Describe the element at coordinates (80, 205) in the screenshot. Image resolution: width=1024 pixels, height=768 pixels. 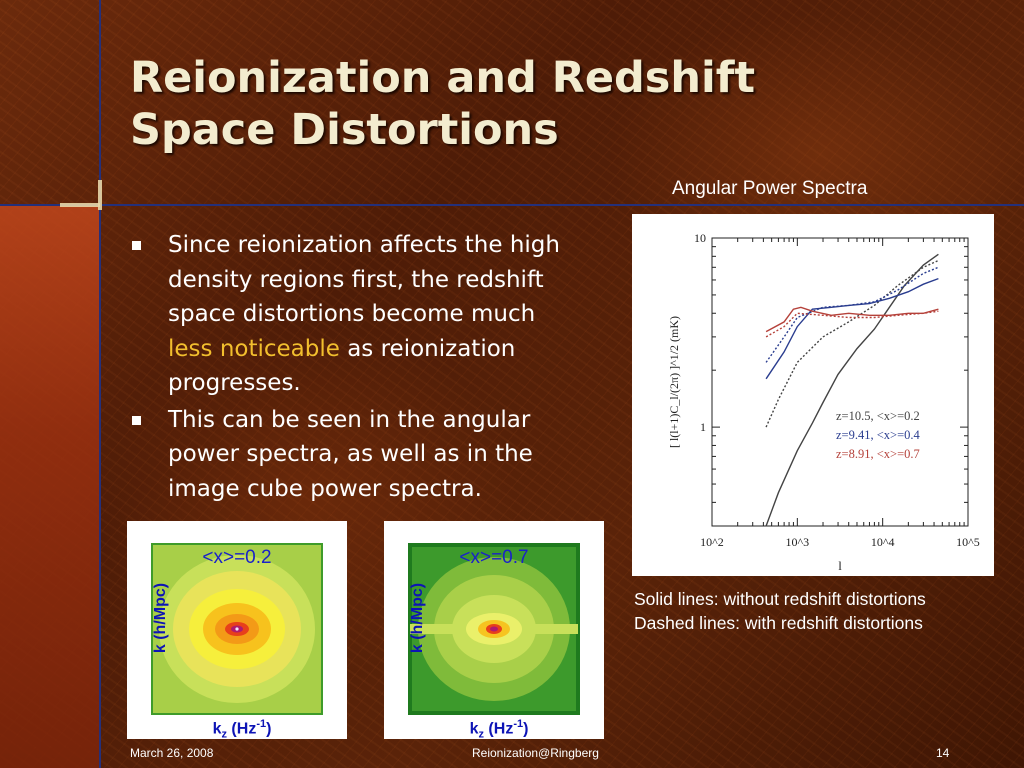
I see `rule-glow` at that location.